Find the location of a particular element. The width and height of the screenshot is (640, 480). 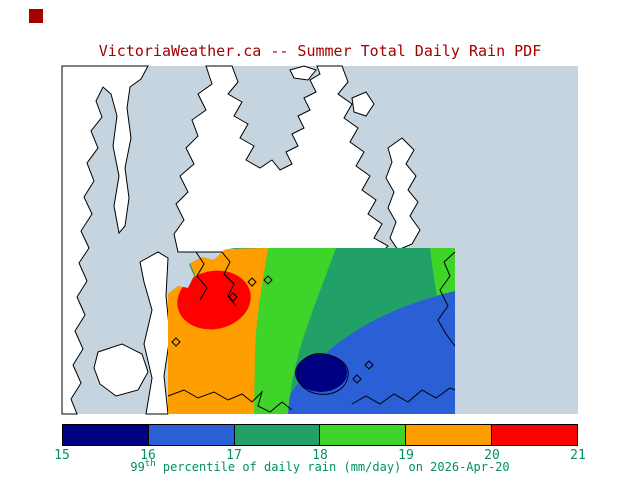

colorbar-tick-17: 17 is located at coordinates (234, 455).